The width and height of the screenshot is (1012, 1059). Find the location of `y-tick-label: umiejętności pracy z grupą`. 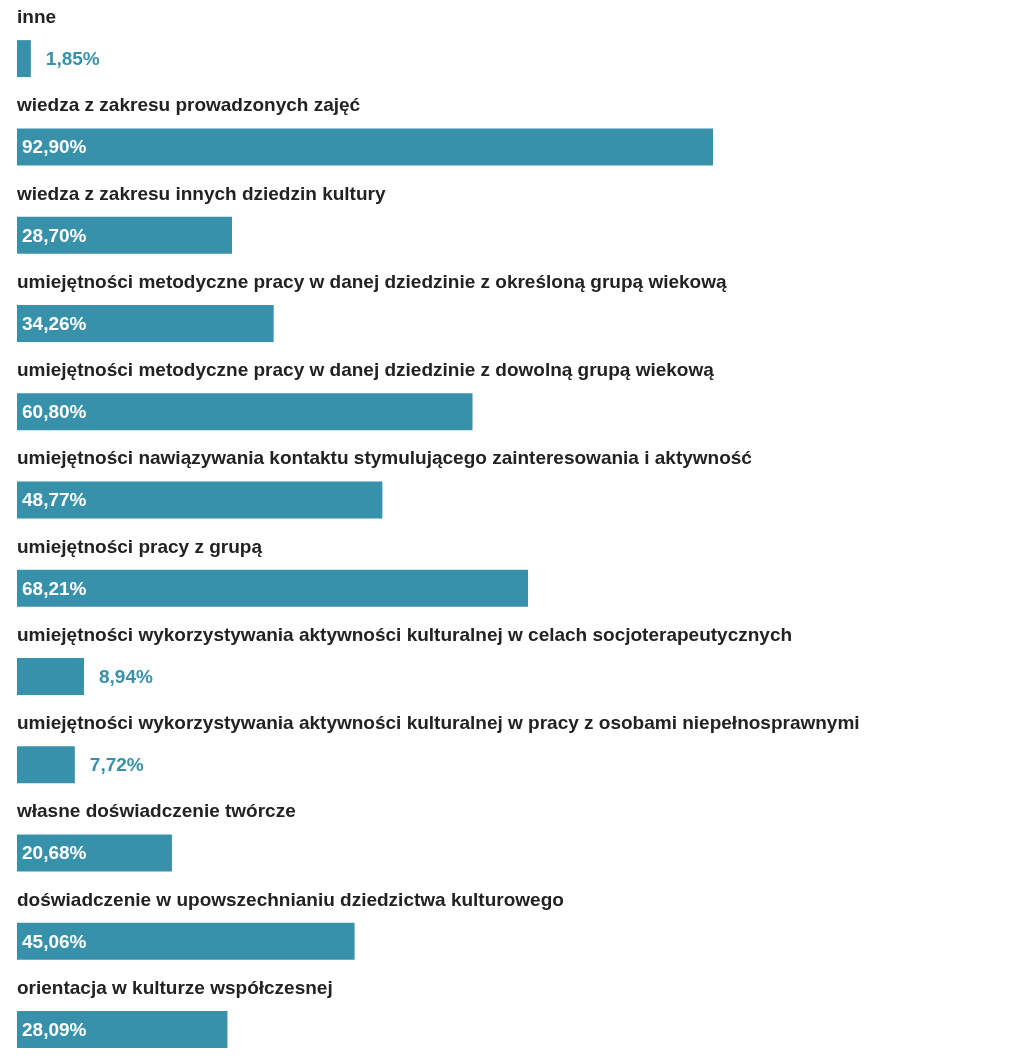

y-tick-label: umiejętności pracy z grupą is located at coordinates (140, 546).